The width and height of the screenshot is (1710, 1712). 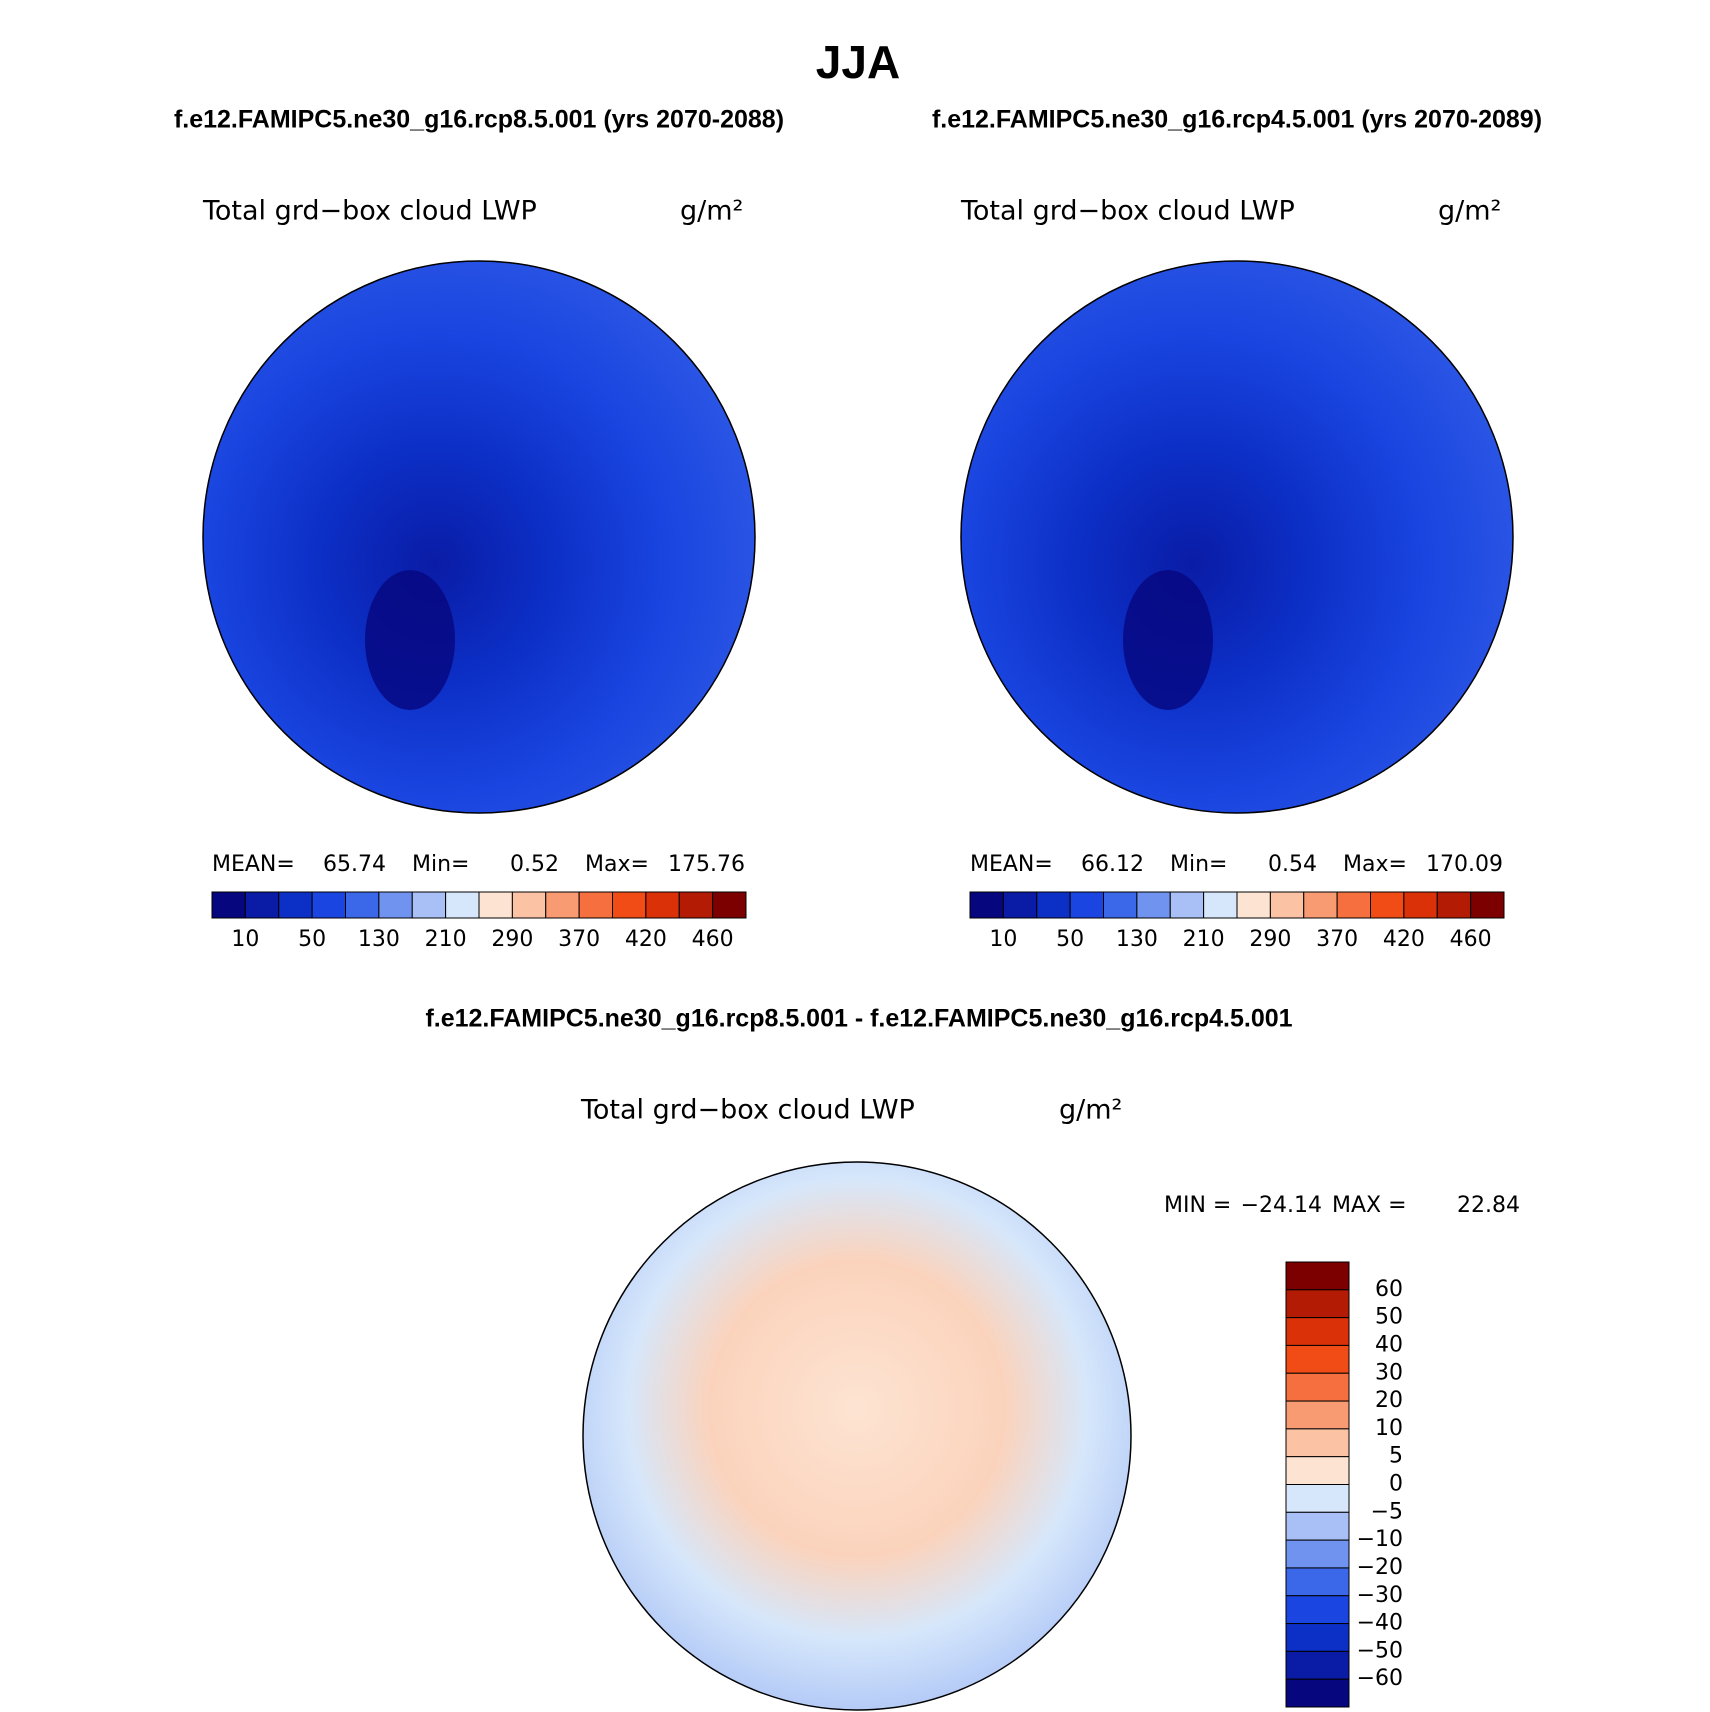 I want to click on colorbar-label: 30, so click(x=1389, y=1372).